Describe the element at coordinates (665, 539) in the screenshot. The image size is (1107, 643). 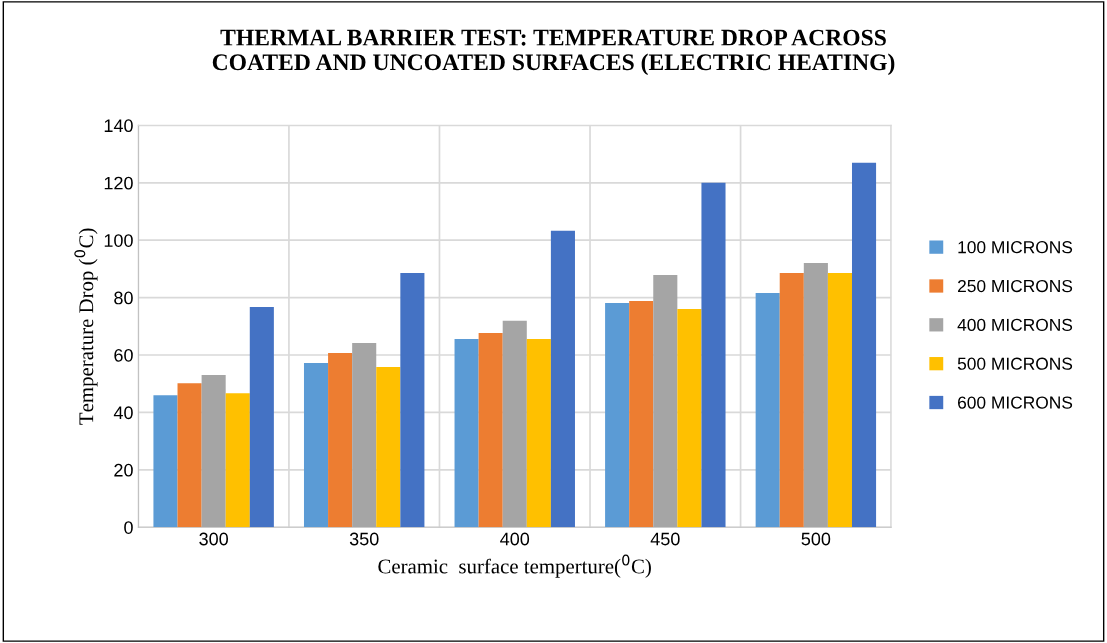
I see `x-tick-label: 450` at that location.